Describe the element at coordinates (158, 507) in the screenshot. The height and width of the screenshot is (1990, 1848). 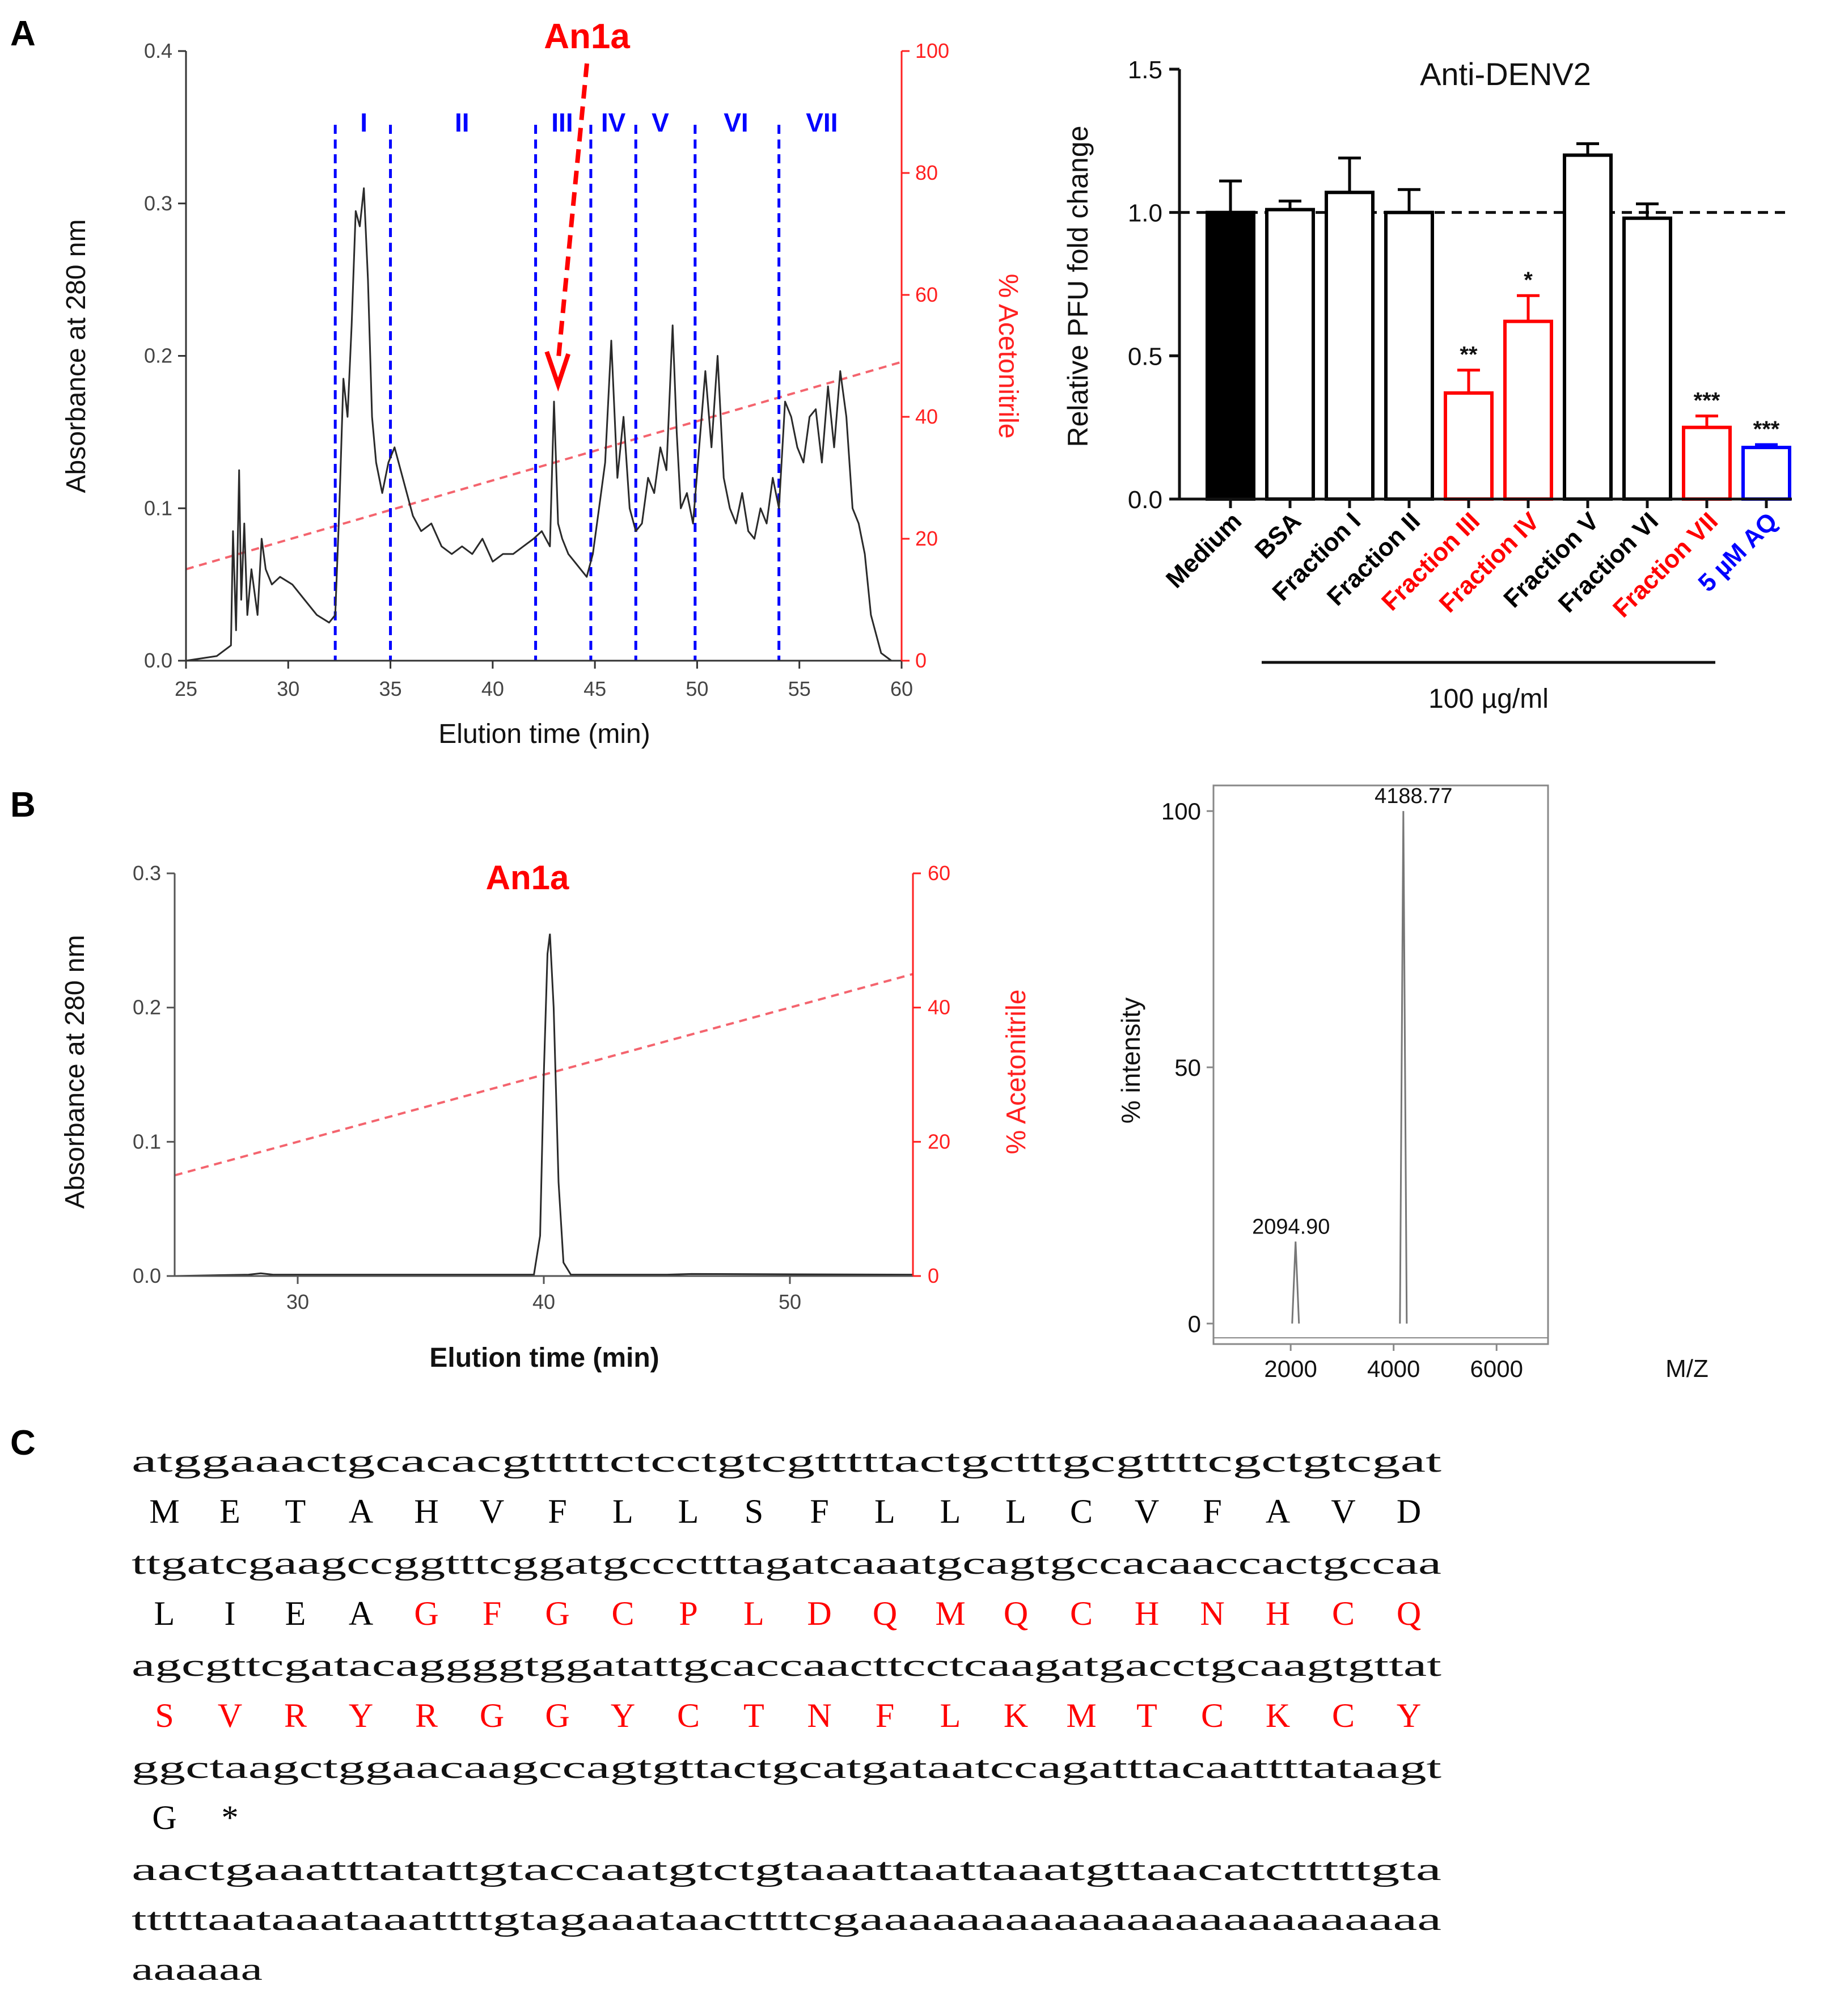
I see `y-tick-label: 0.1` at that location.